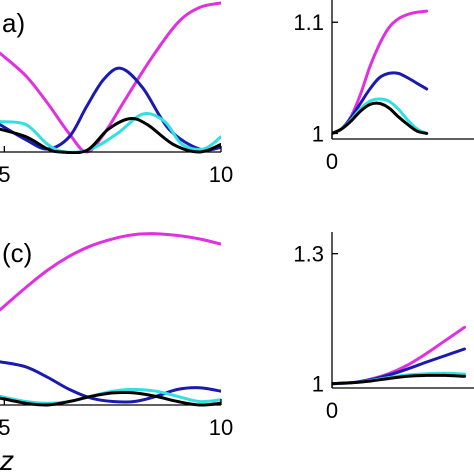 This screenshot has width=474, height=474. What do you see at coordinates (318, 384) in the screenshot?
I see `y-tick-label-d-0: 1` at bounding box center [318, 384].